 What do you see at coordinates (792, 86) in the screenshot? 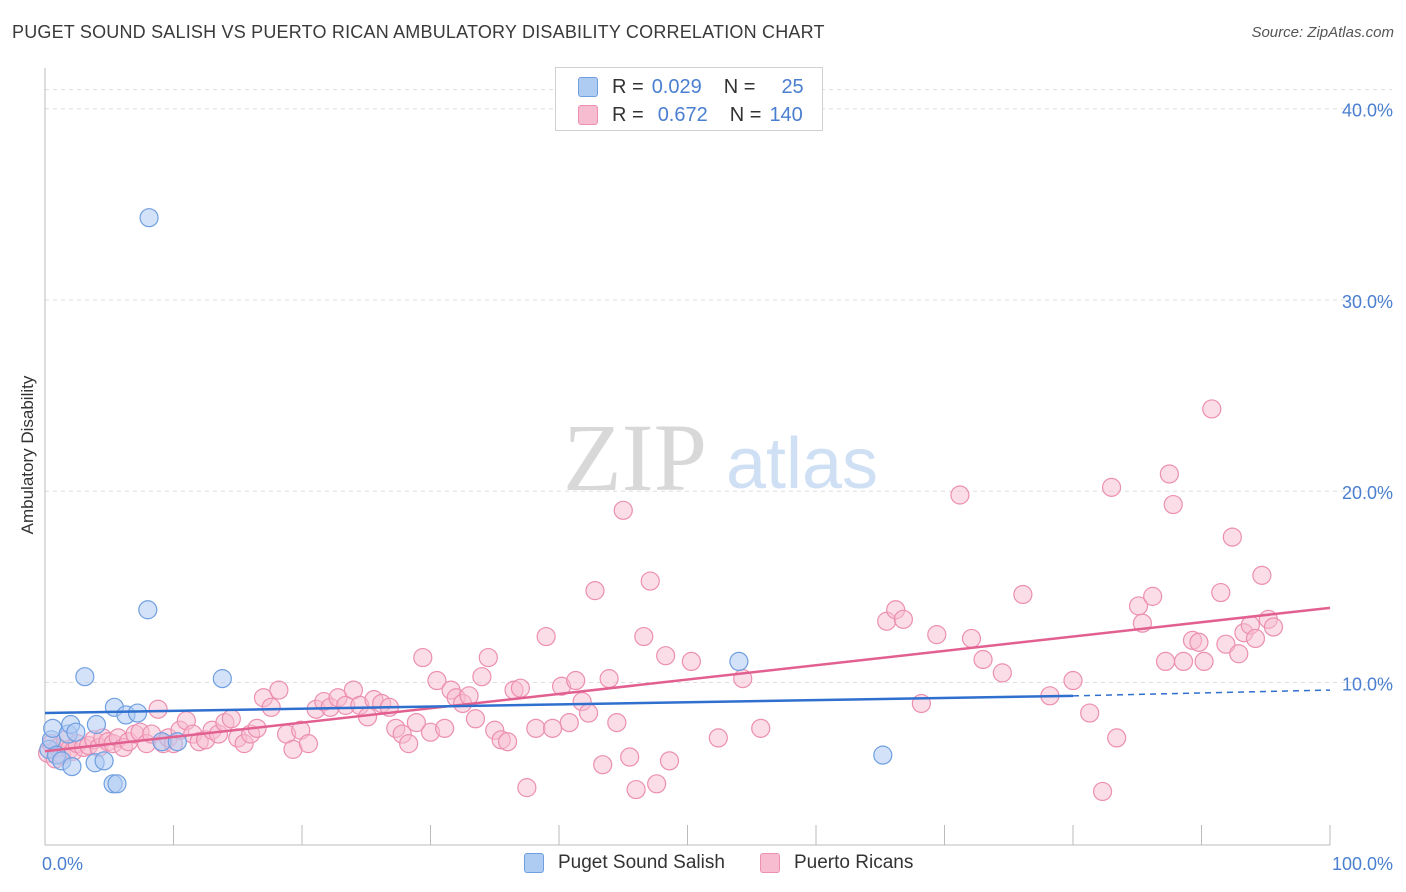
I see `legend-n-value: 25` at bounding box center [792, 86].